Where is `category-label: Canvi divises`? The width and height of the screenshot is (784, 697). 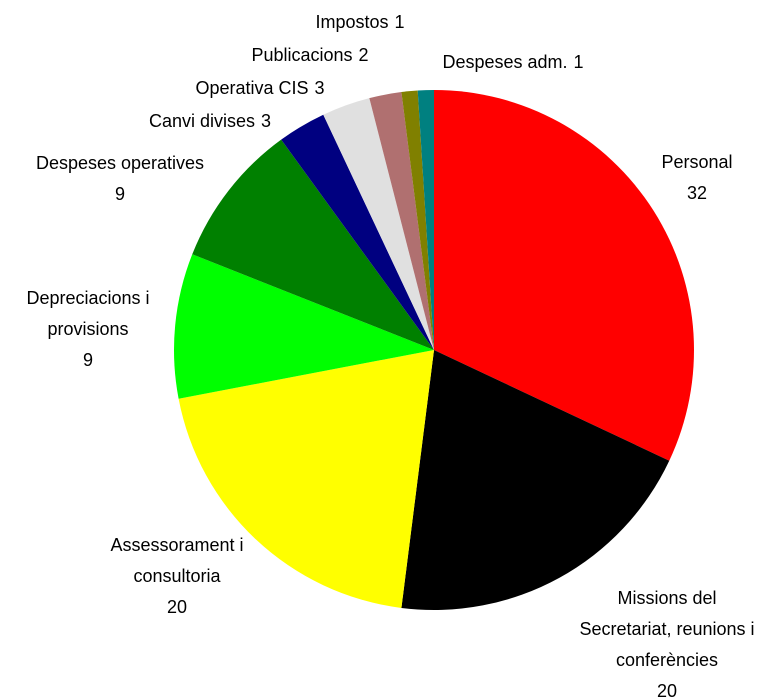
category-label: Canvi divises is located at coordinates (202, 121).